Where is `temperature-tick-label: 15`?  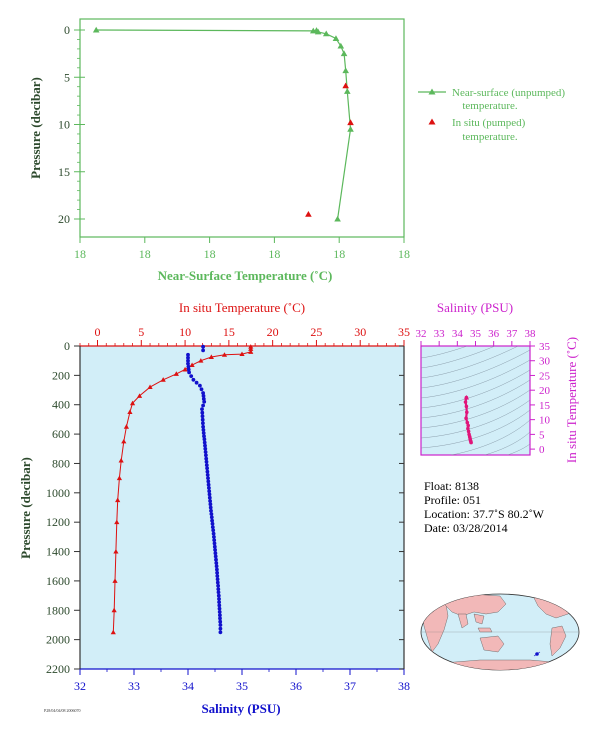
temperature-tick-label: 15 is located at coordinates (229, 332).